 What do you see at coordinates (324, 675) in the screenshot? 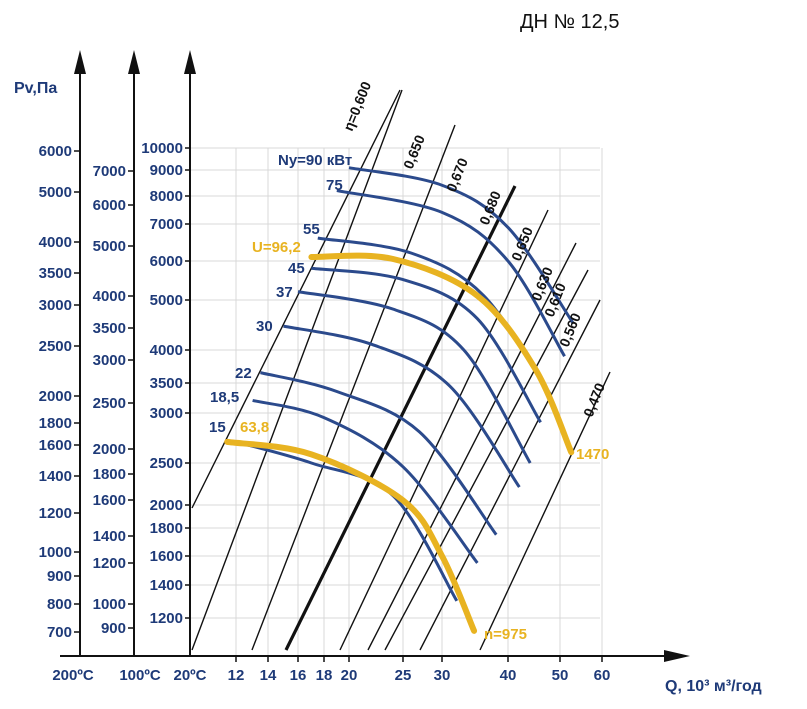
I see `x-tick-label: 18` at bounding box center [324, 675].